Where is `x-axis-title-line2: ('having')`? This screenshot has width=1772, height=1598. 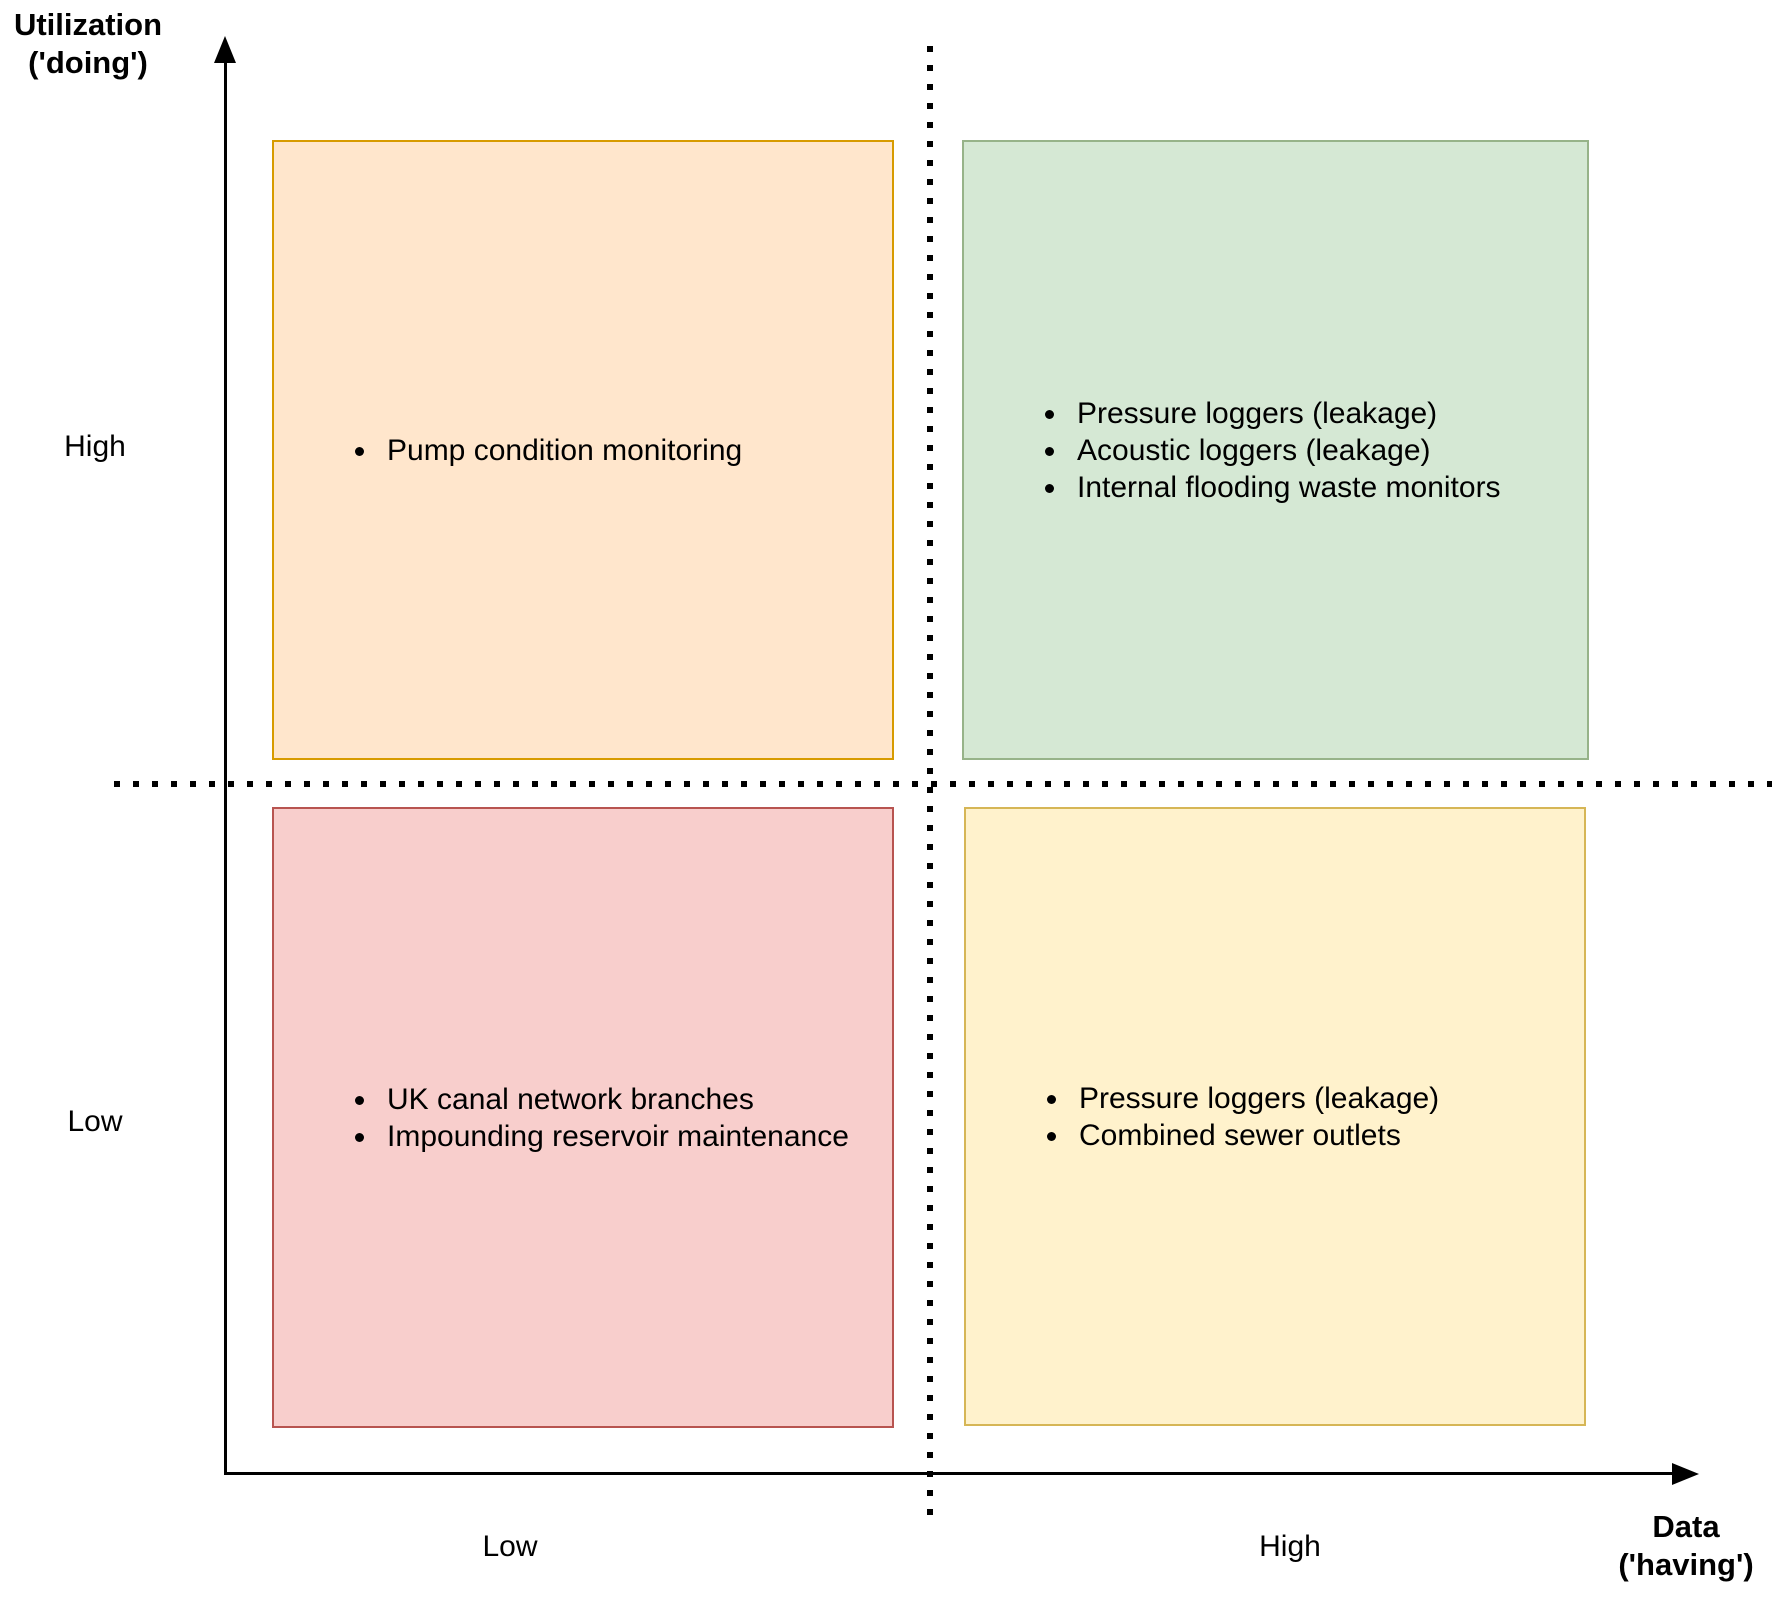 x-axis-title-line2: ('having') is located at coordinates (1686, 1564).